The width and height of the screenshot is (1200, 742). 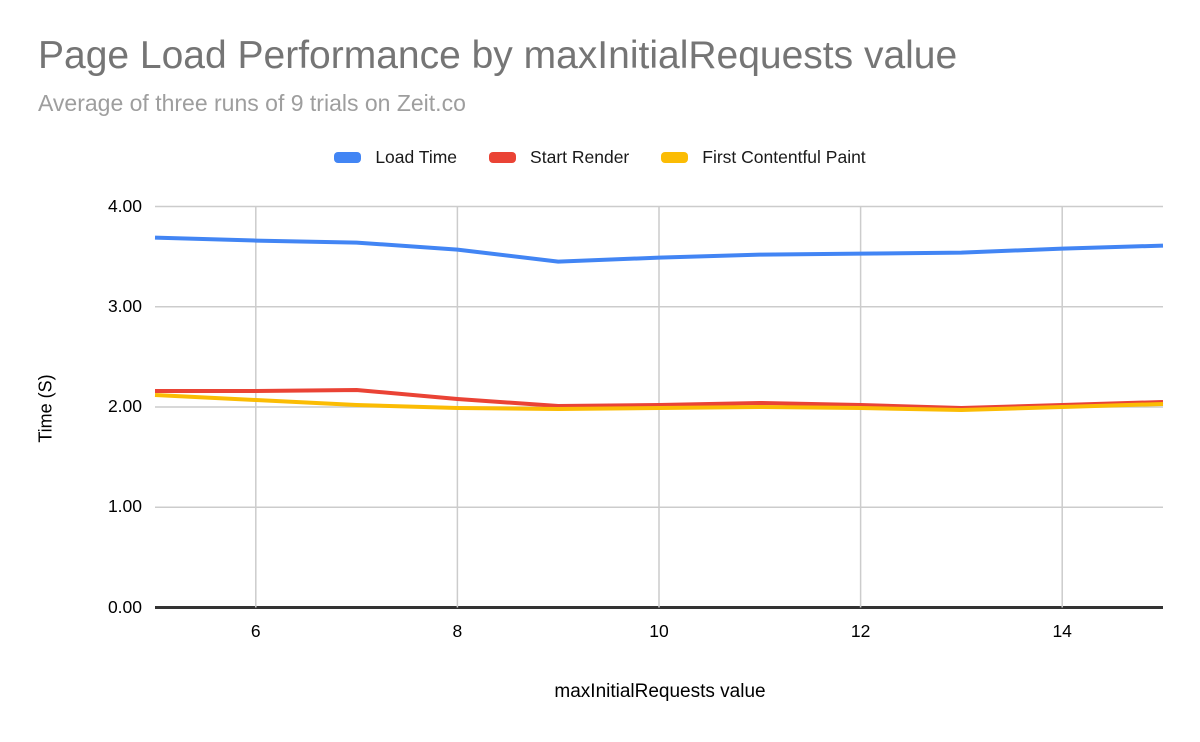 What do you see at coordinates (659, 630) in the screenshot?
I see `x-tick-label: 10` at bounding box center [659, 630].